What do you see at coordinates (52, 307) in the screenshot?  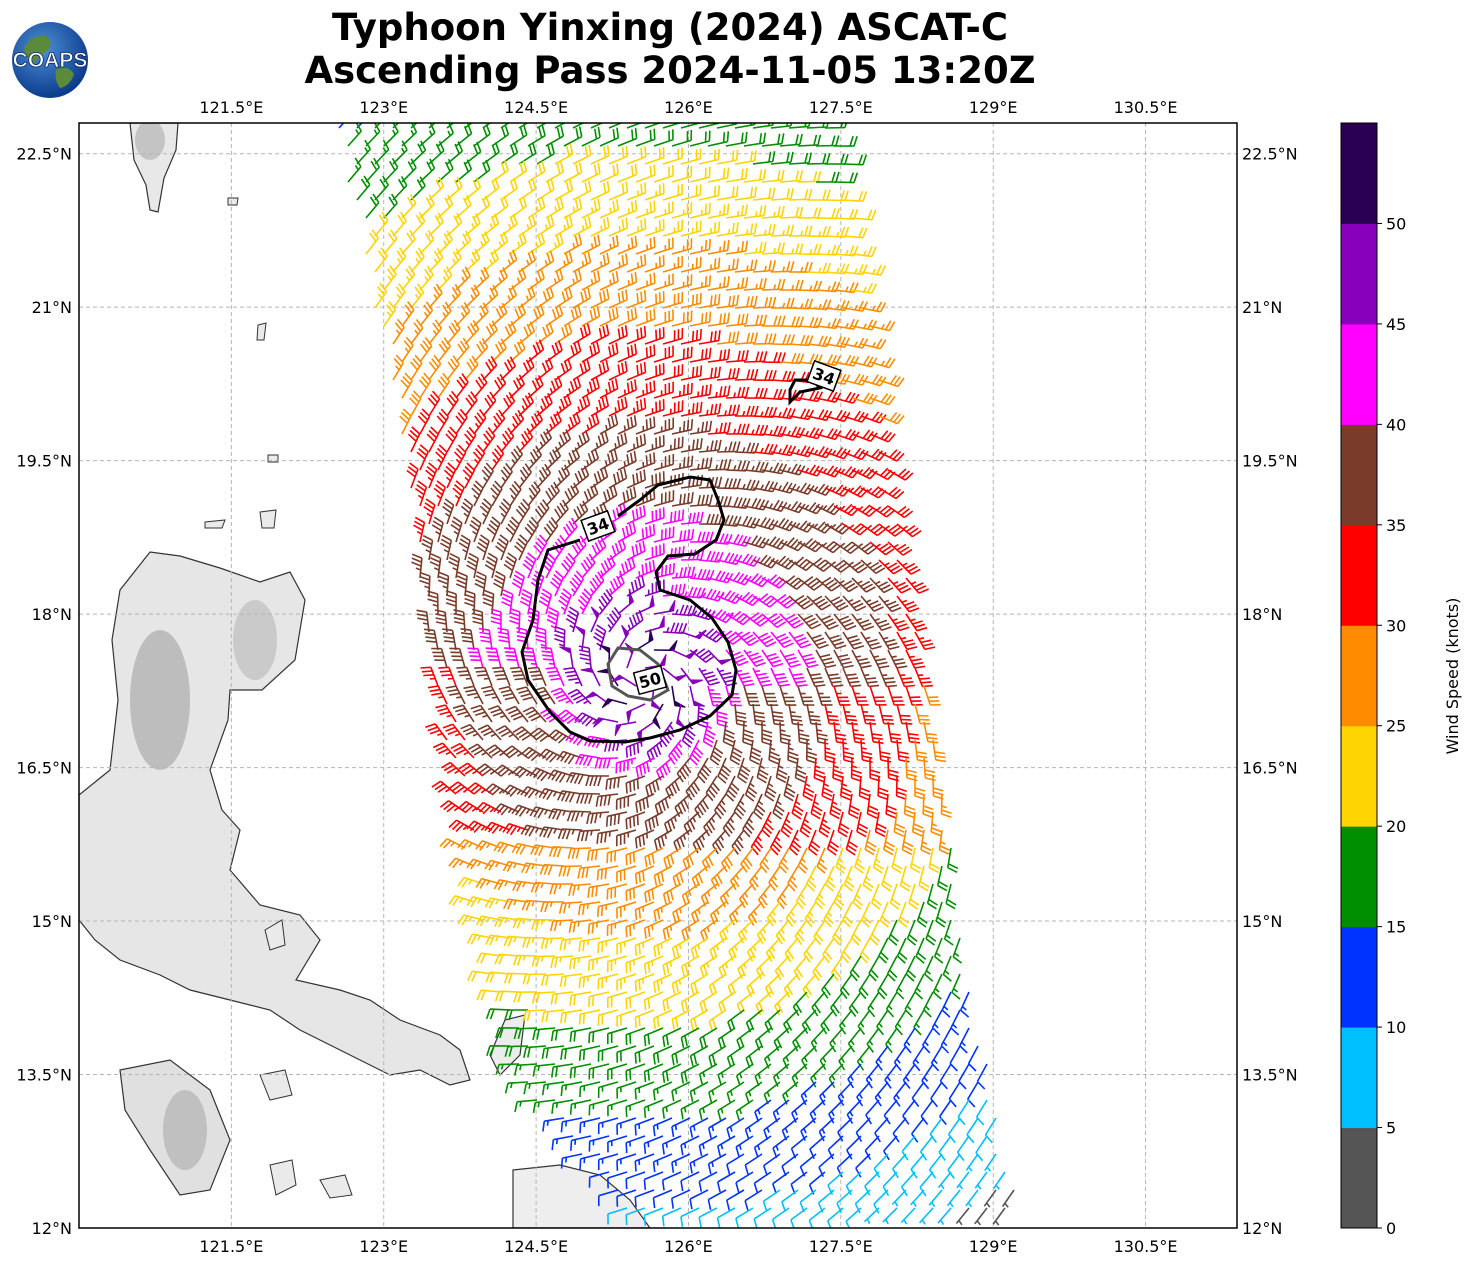 I see `lat-tick-label-left: 21°N` at bounding box center [52, 307].